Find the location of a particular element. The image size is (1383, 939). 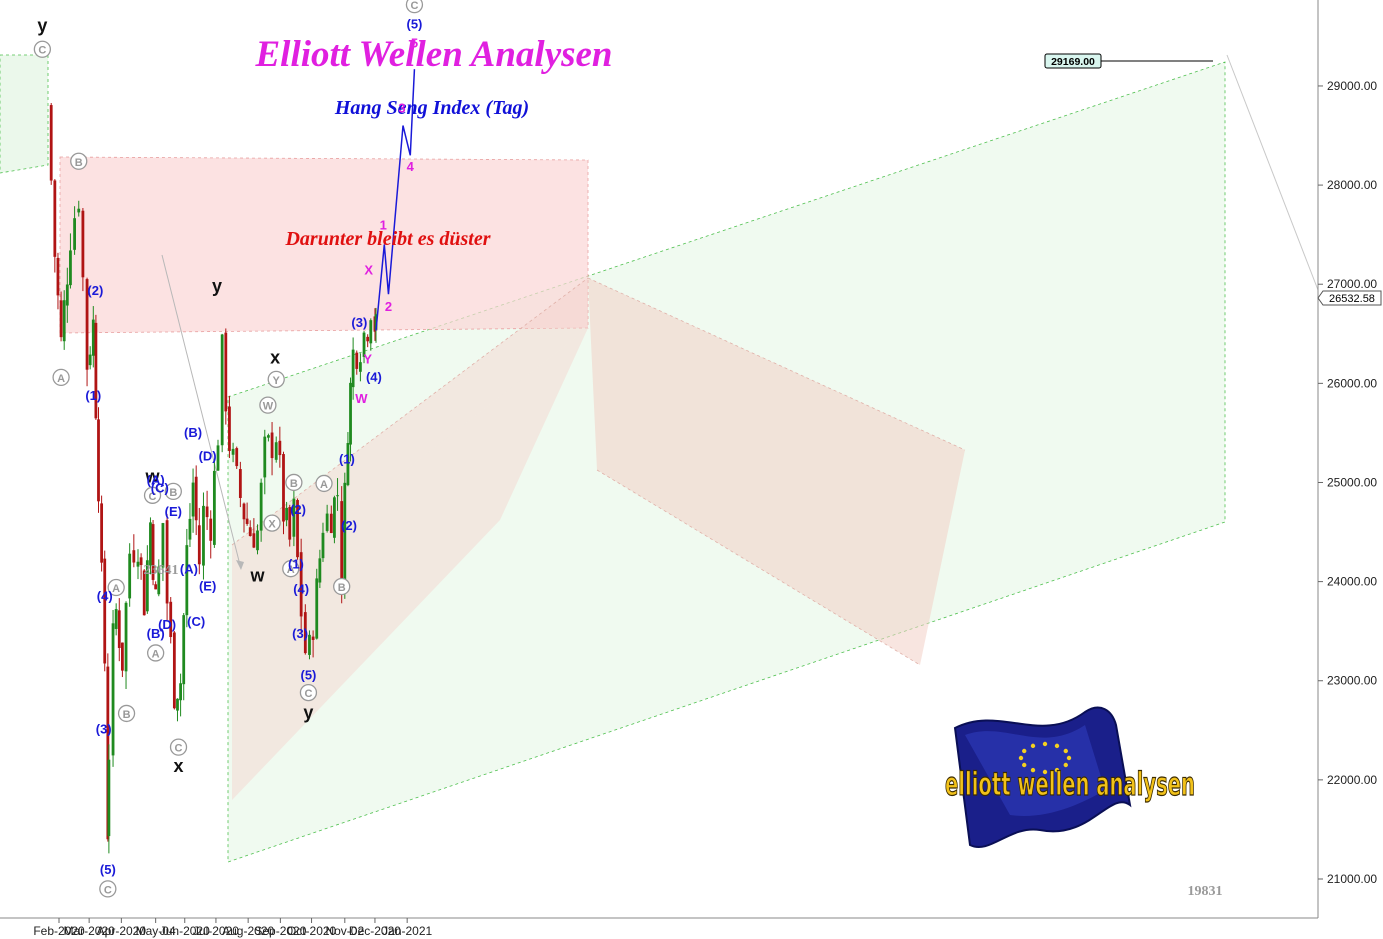

x-tick-label: Dec-2020 is located at coordinates (375, 931).